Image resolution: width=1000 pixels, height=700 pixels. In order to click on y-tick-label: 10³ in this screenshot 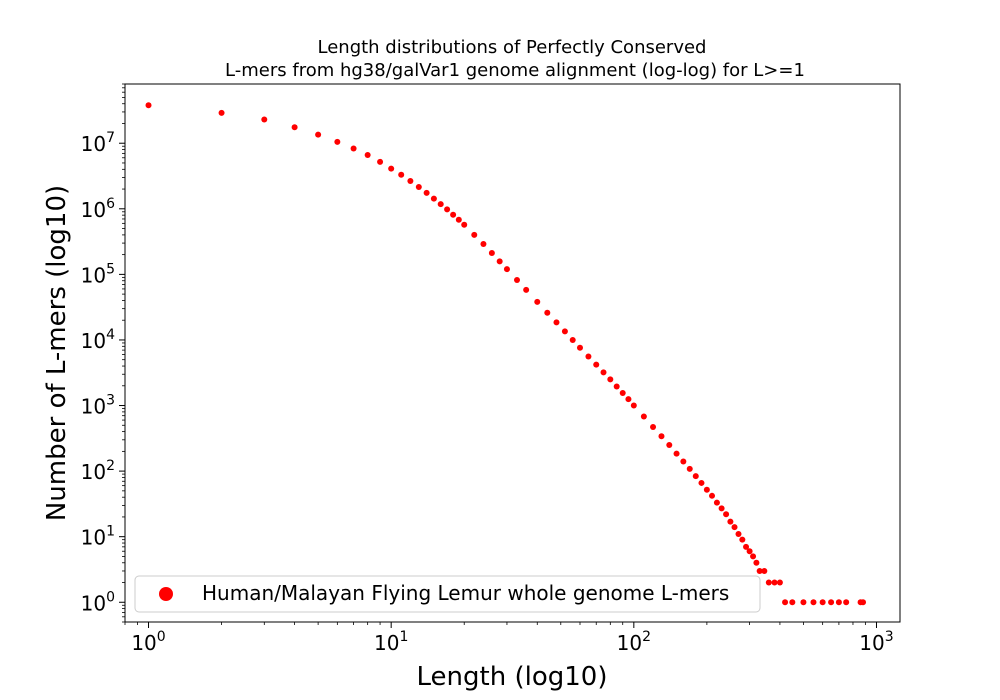, I will do `click(98, 406)`.